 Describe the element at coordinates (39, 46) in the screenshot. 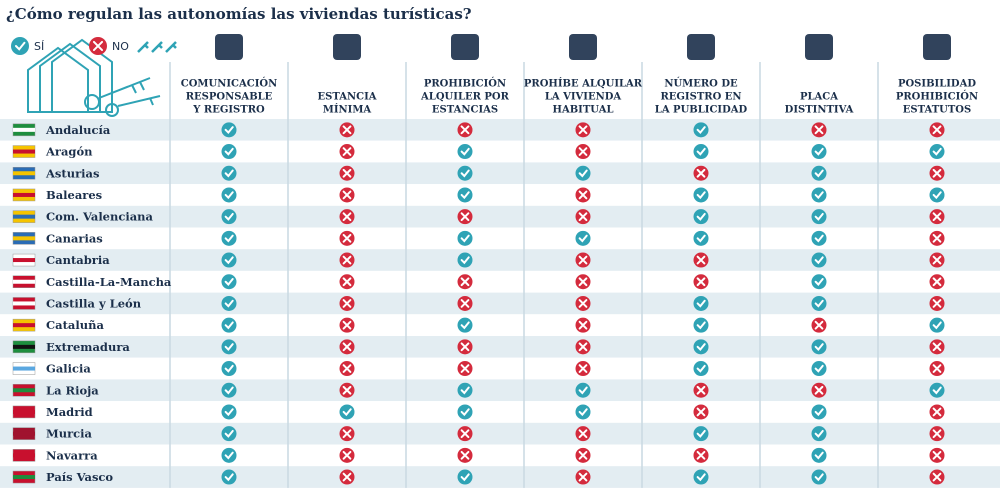

I see `legend-yes: SÍ` at that location.